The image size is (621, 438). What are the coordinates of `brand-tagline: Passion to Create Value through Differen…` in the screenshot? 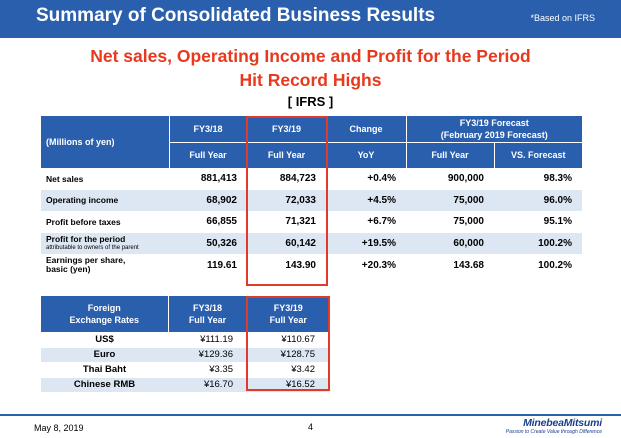 It's located at (553, 432).